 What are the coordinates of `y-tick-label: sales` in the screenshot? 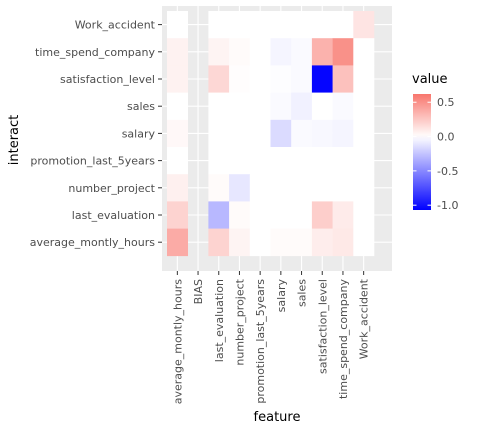 It's located at (141, 106).